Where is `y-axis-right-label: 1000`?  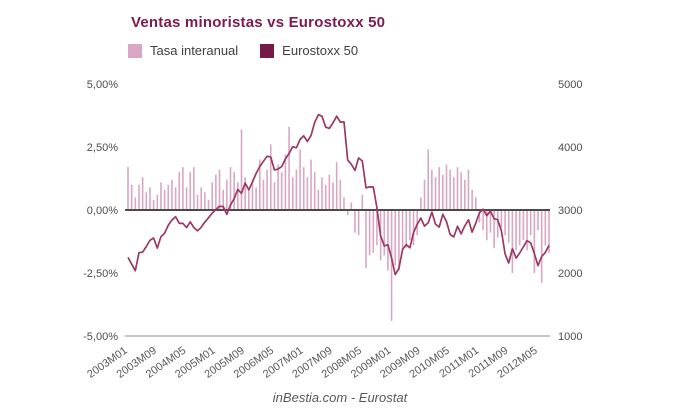 y-axis-right-label: 1000 is located at coordinates (570, 337).